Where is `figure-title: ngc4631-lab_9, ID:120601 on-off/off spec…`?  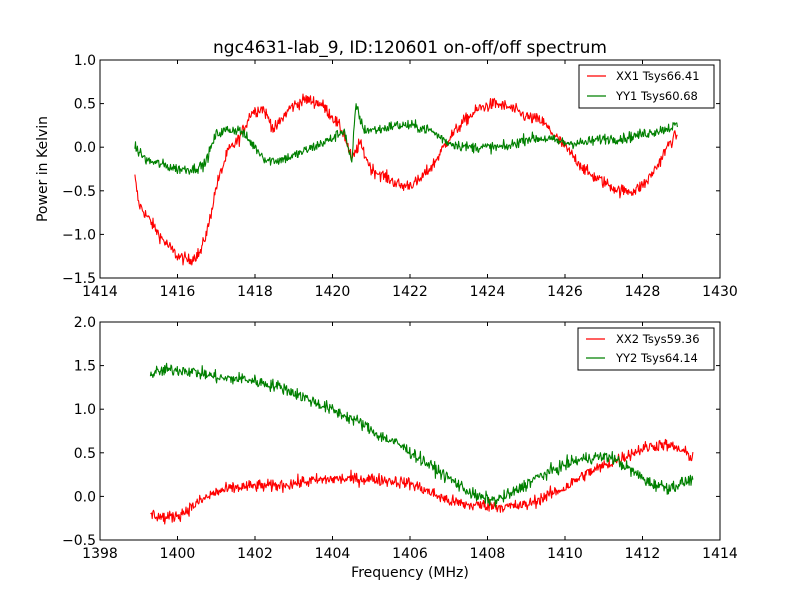 figure-title: ngc4631-lab_9, ID:120601 on-off/off spec… is located at coordinates (410, 48).